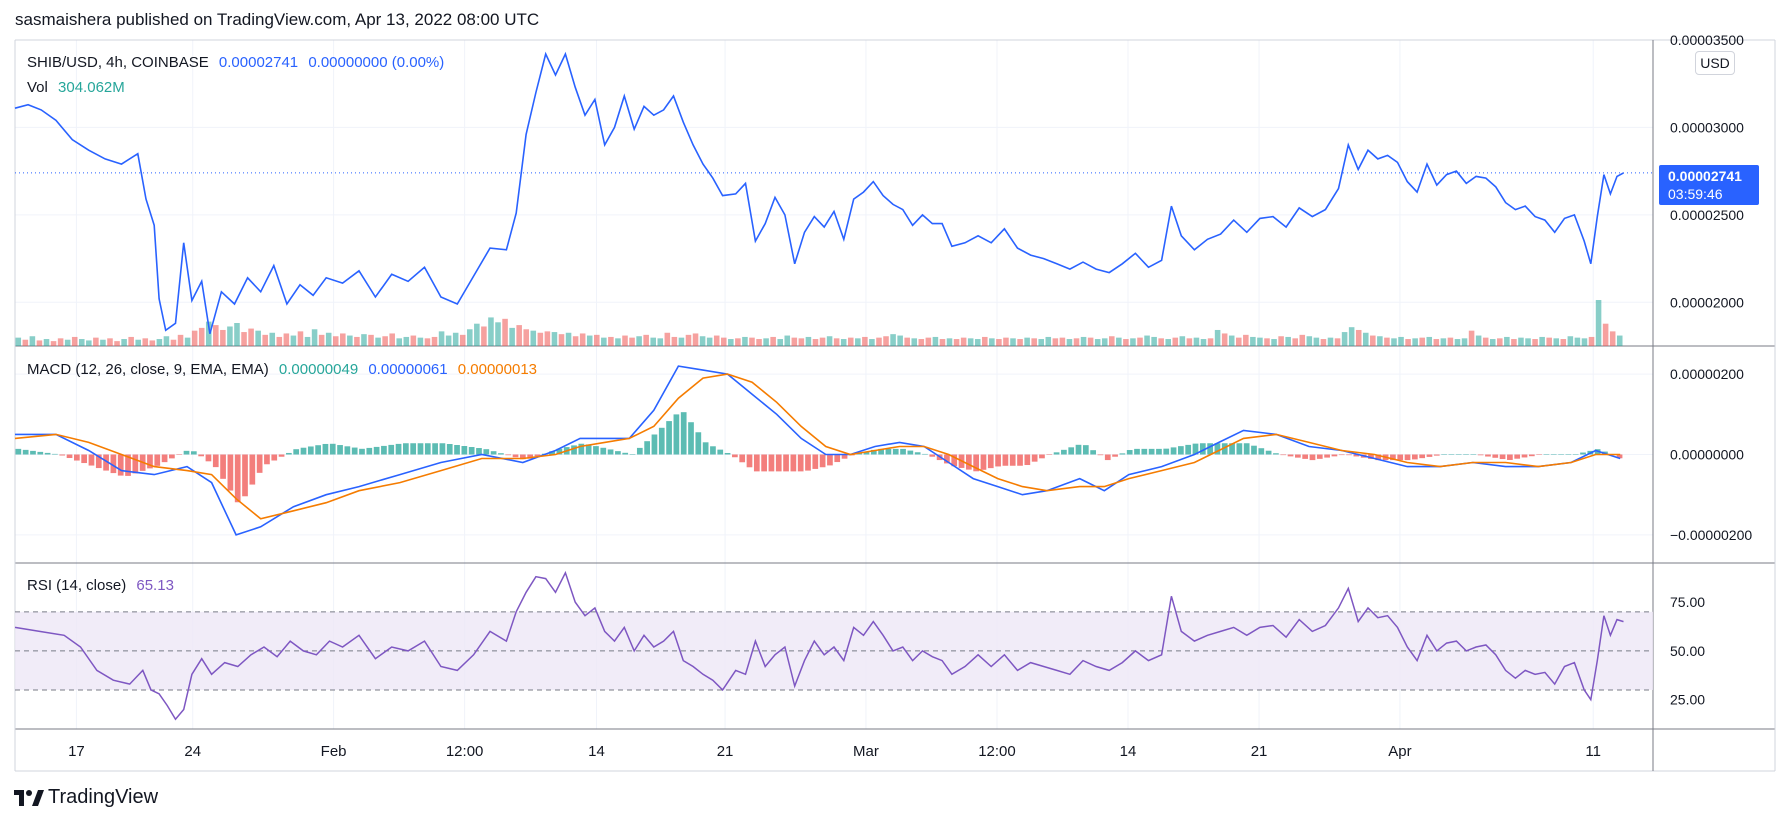 The image size is (1791, 825). I want to click on currency-badge: USD, so click(1715, 63).